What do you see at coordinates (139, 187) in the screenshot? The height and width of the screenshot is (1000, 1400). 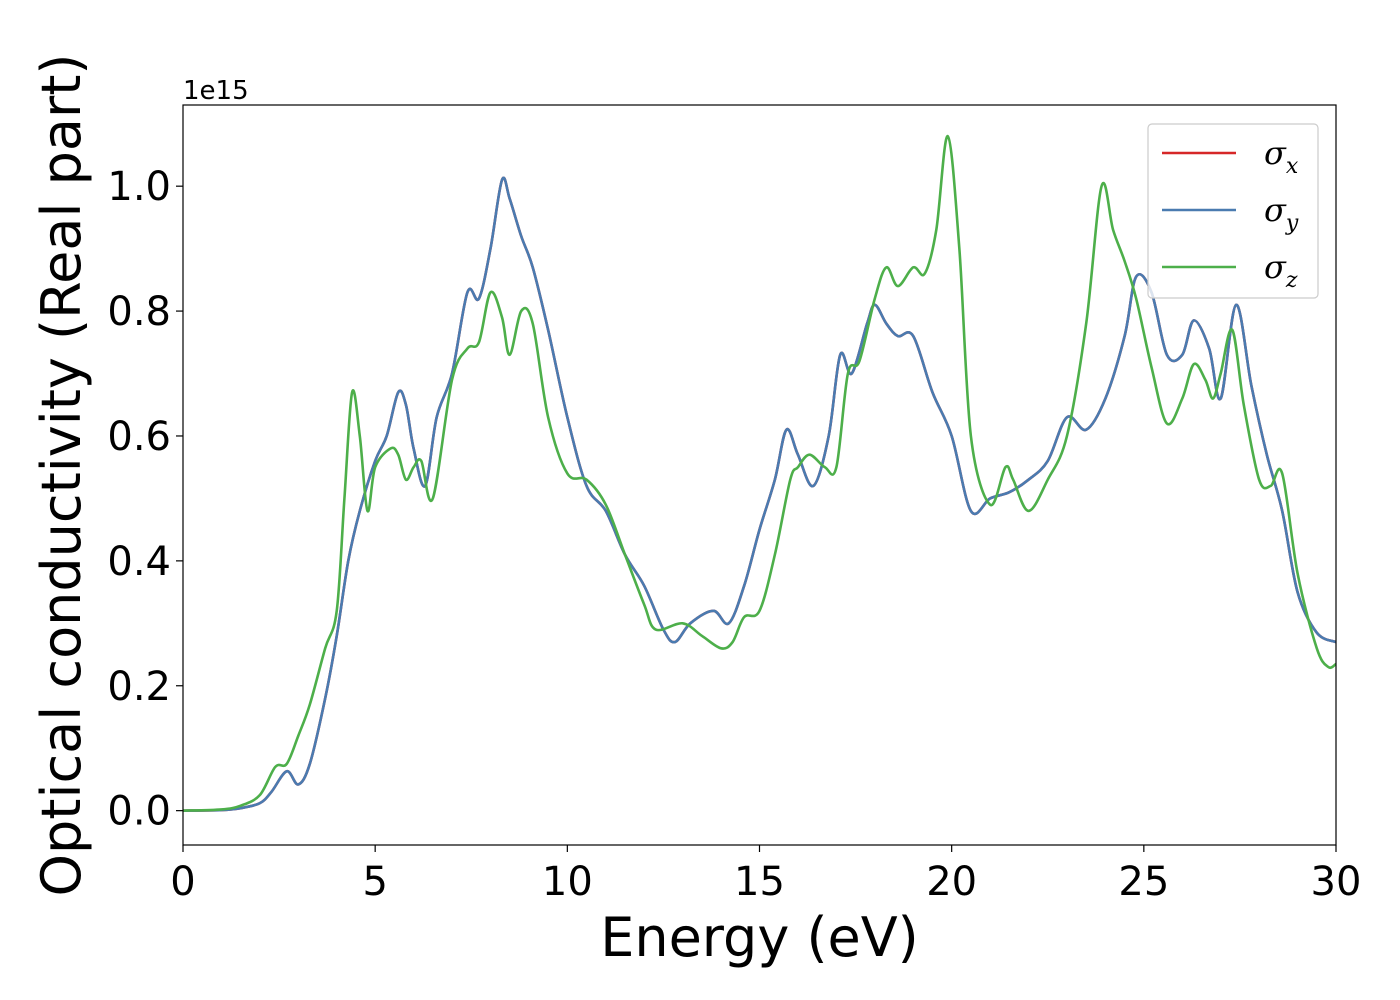 I see `y-tick-label: 1.0` at bounding box center [139, 187].